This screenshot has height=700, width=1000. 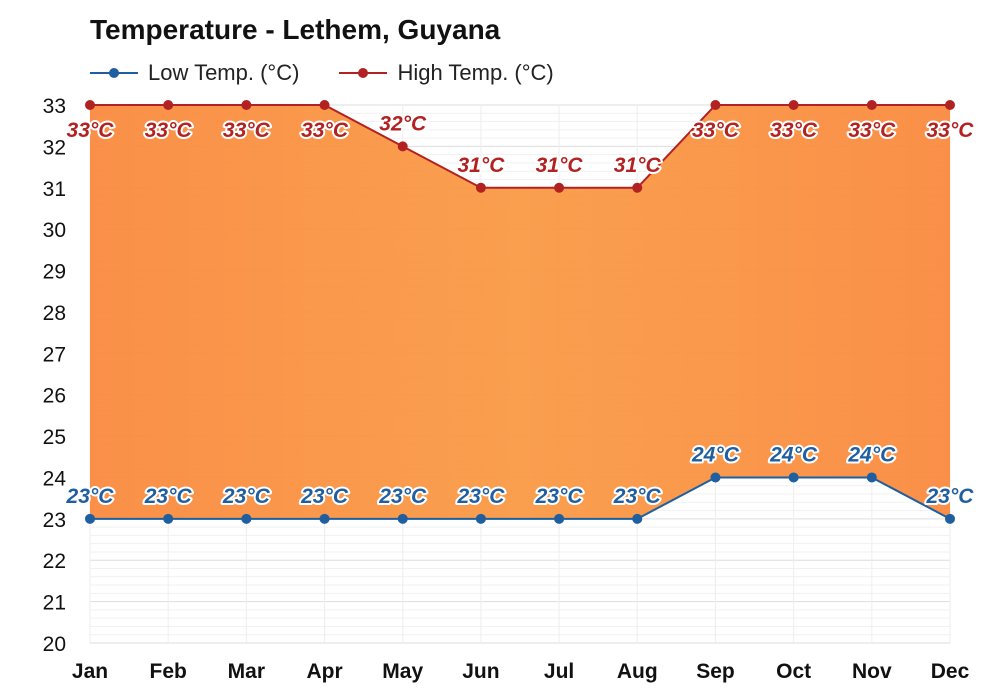 What do you see at coordinates (54, 272) in the screenshot?
I see `y-tick-label: 29` at bounding box center [54, 272].